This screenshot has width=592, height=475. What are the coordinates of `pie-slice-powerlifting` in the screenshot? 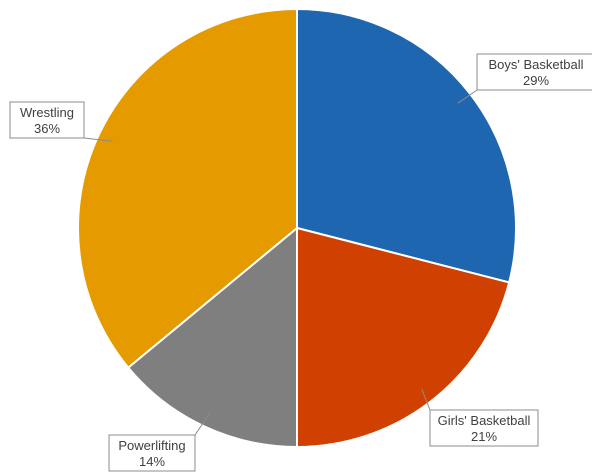 It's located at (212, 337).